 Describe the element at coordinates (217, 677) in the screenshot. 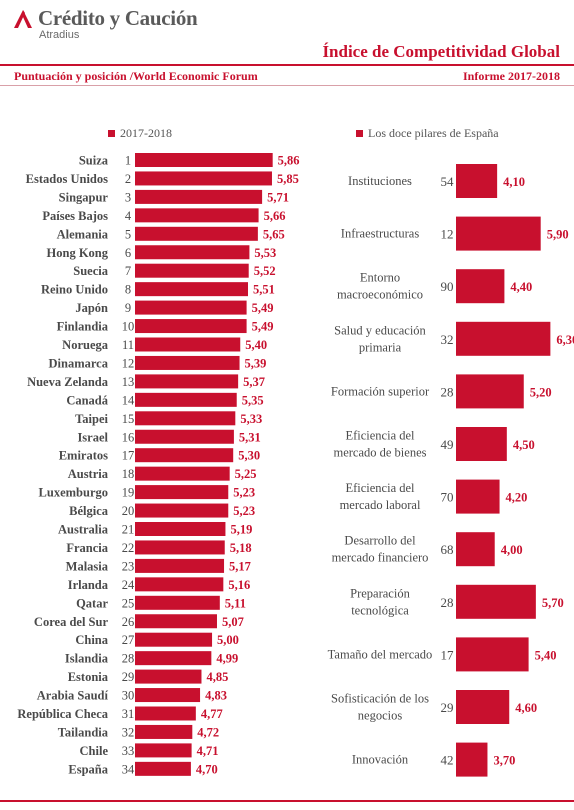

I see `country-value: 4,85` at that location.